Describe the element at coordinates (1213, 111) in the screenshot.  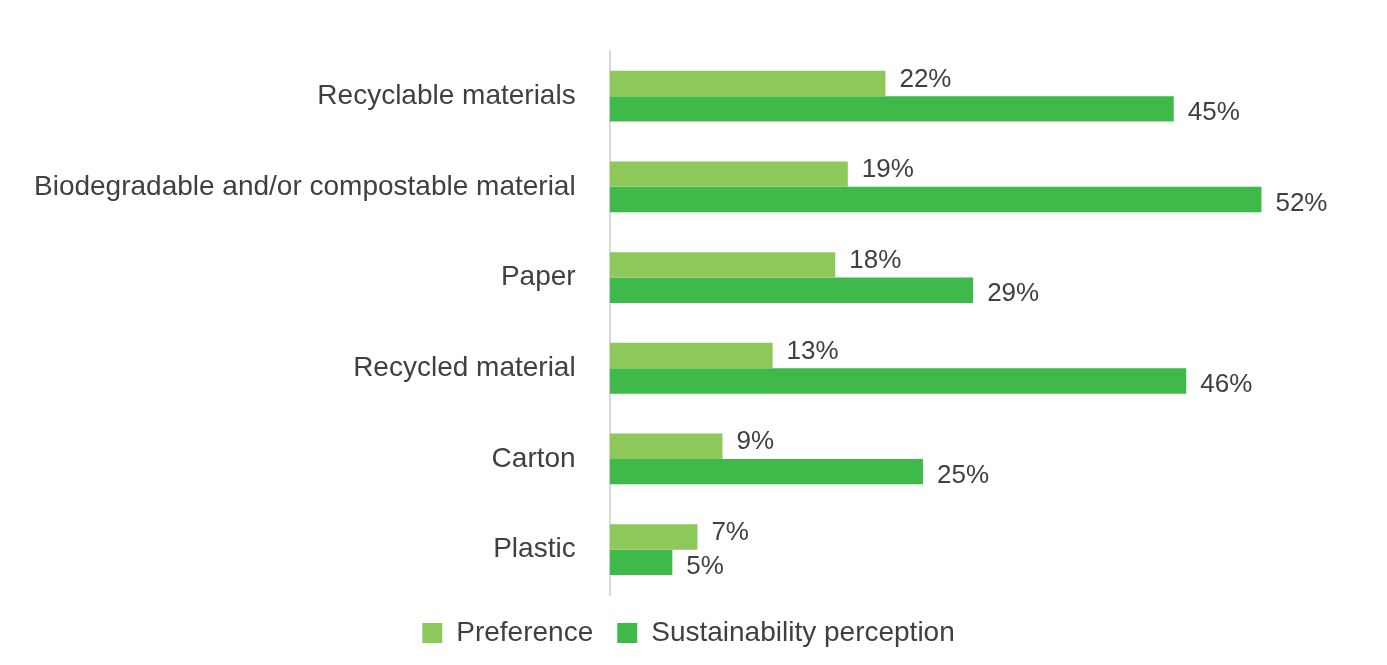
I see `data-label: 45%` at that location.